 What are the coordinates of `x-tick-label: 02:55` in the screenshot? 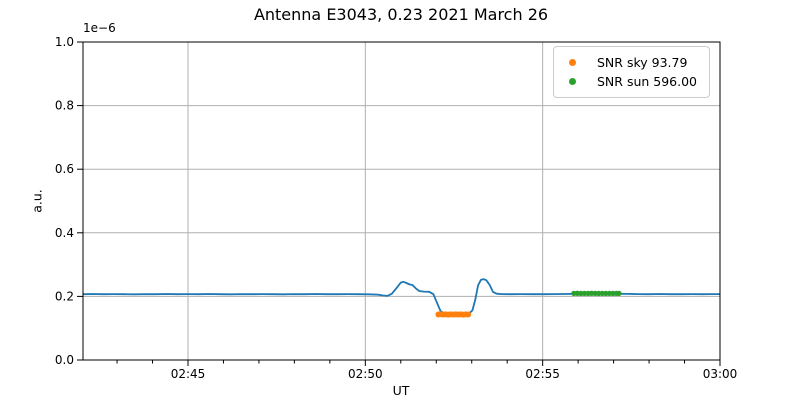 It's located at (542, 374).